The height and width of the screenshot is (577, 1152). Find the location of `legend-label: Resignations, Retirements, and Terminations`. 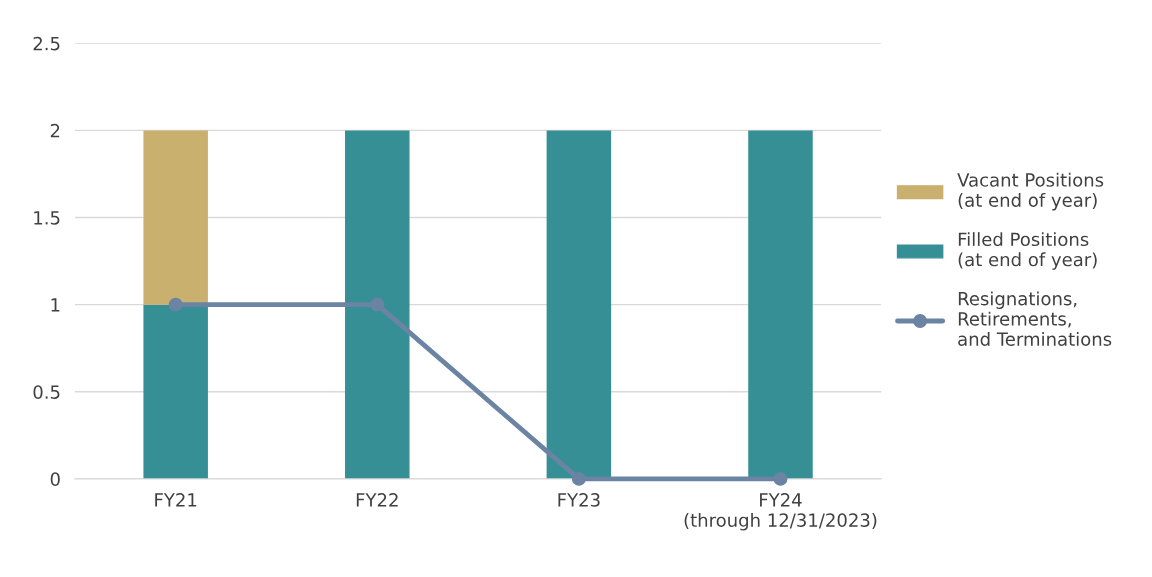

legend-label: Resignations, Retirements, and Terminations is located at coordinates (1035, 318).